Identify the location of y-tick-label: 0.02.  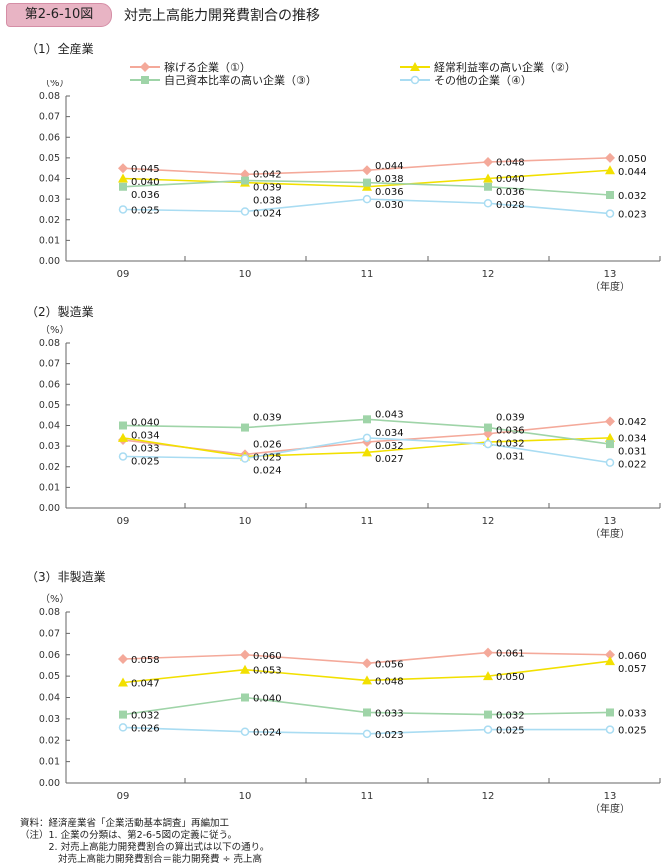
(49, 740).